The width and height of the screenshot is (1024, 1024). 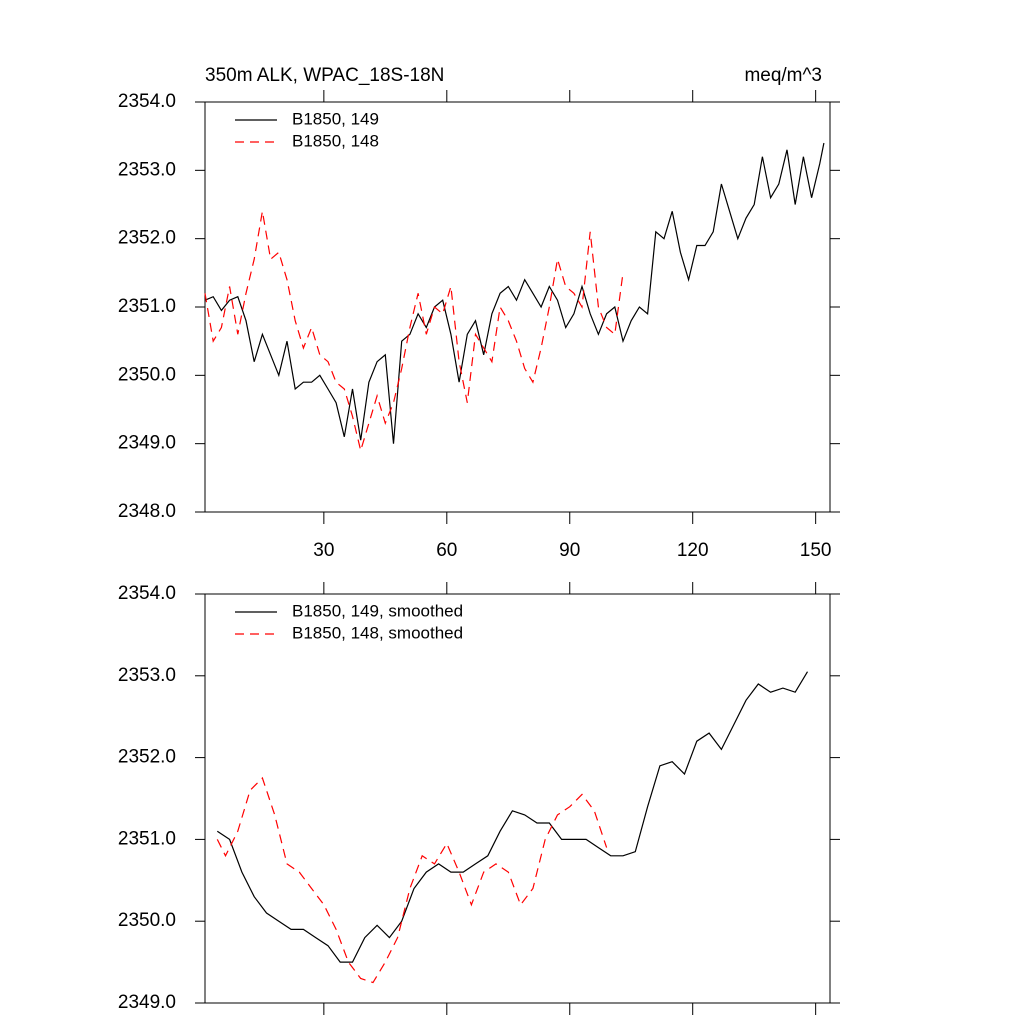 I want to click on units-label: meq/m^3, so click(x=783, y=75).